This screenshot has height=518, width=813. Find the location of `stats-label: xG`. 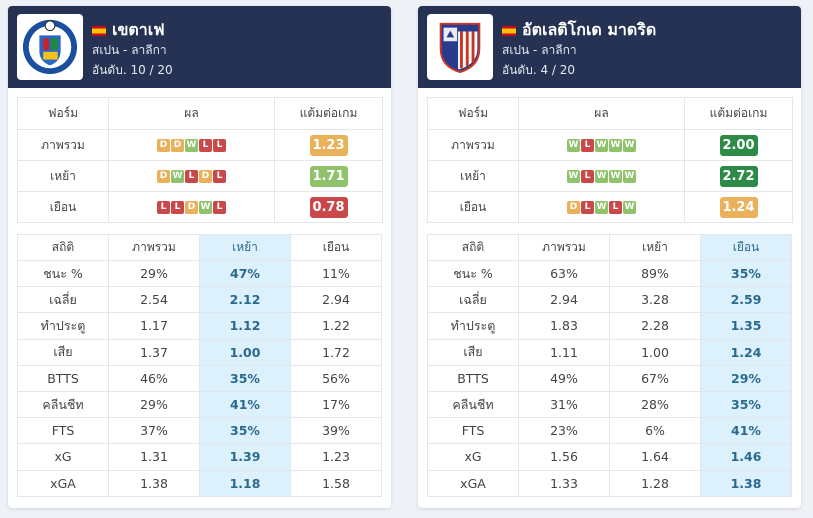

stats-label: xG is located at coordinates (63, 457).